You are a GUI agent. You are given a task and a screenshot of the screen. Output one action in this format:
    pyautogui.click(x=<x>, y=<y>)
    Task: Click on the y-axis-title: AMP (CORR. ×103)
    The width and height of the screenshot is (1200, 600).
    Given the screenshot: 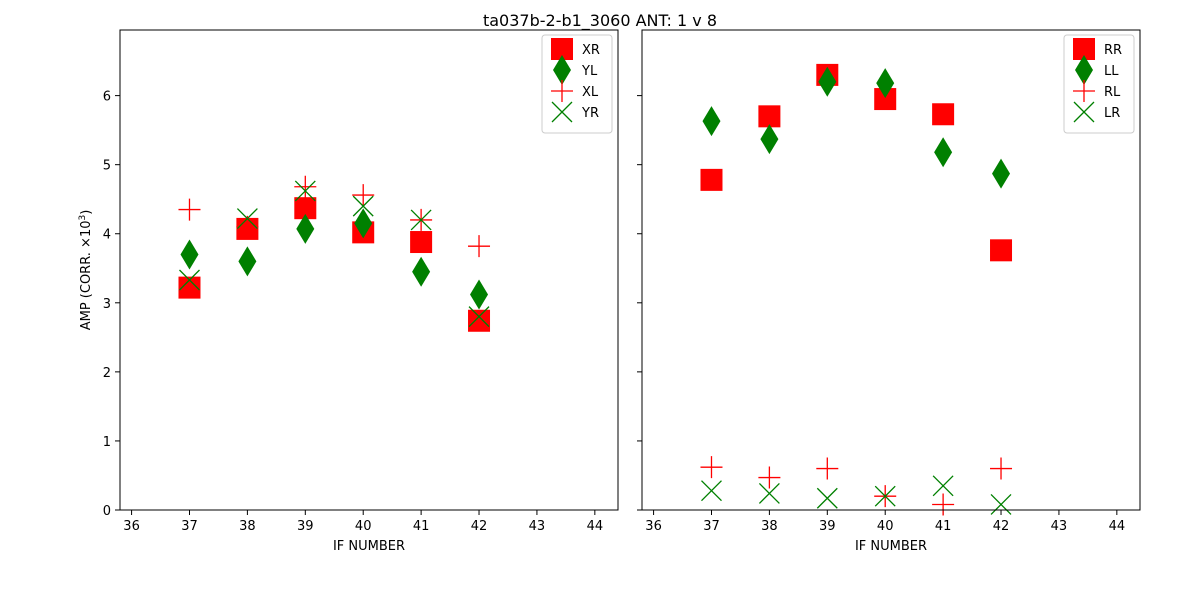 What is the action you would take?
    pyautogui.click(x=86, y=270)
    